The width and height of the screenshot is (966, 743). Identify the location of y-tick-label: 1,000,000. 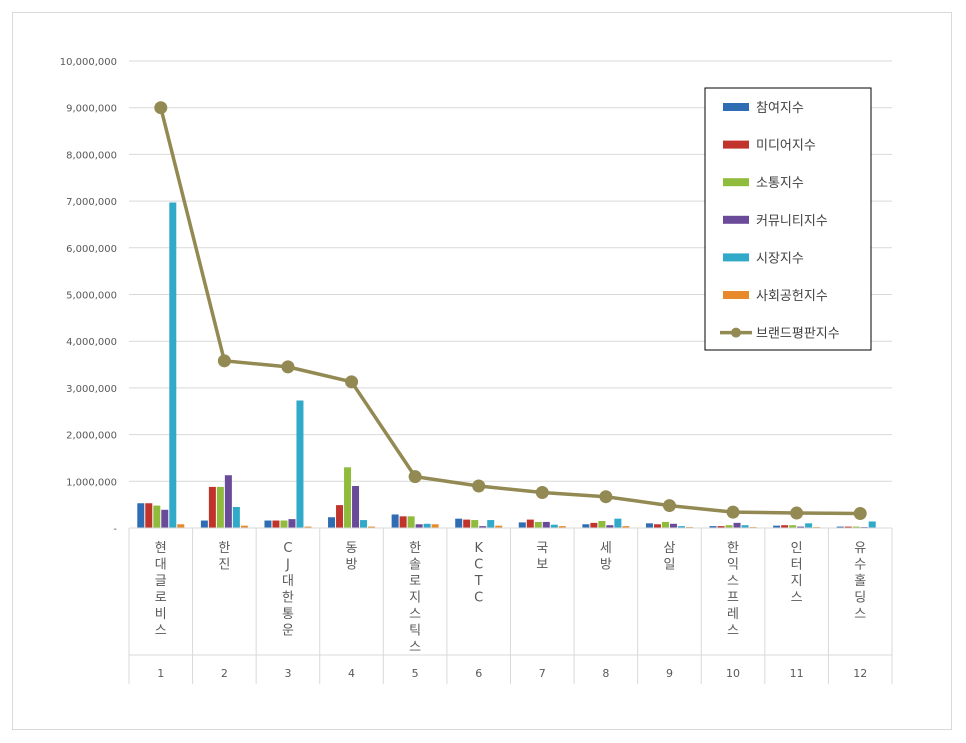
(91, 482).